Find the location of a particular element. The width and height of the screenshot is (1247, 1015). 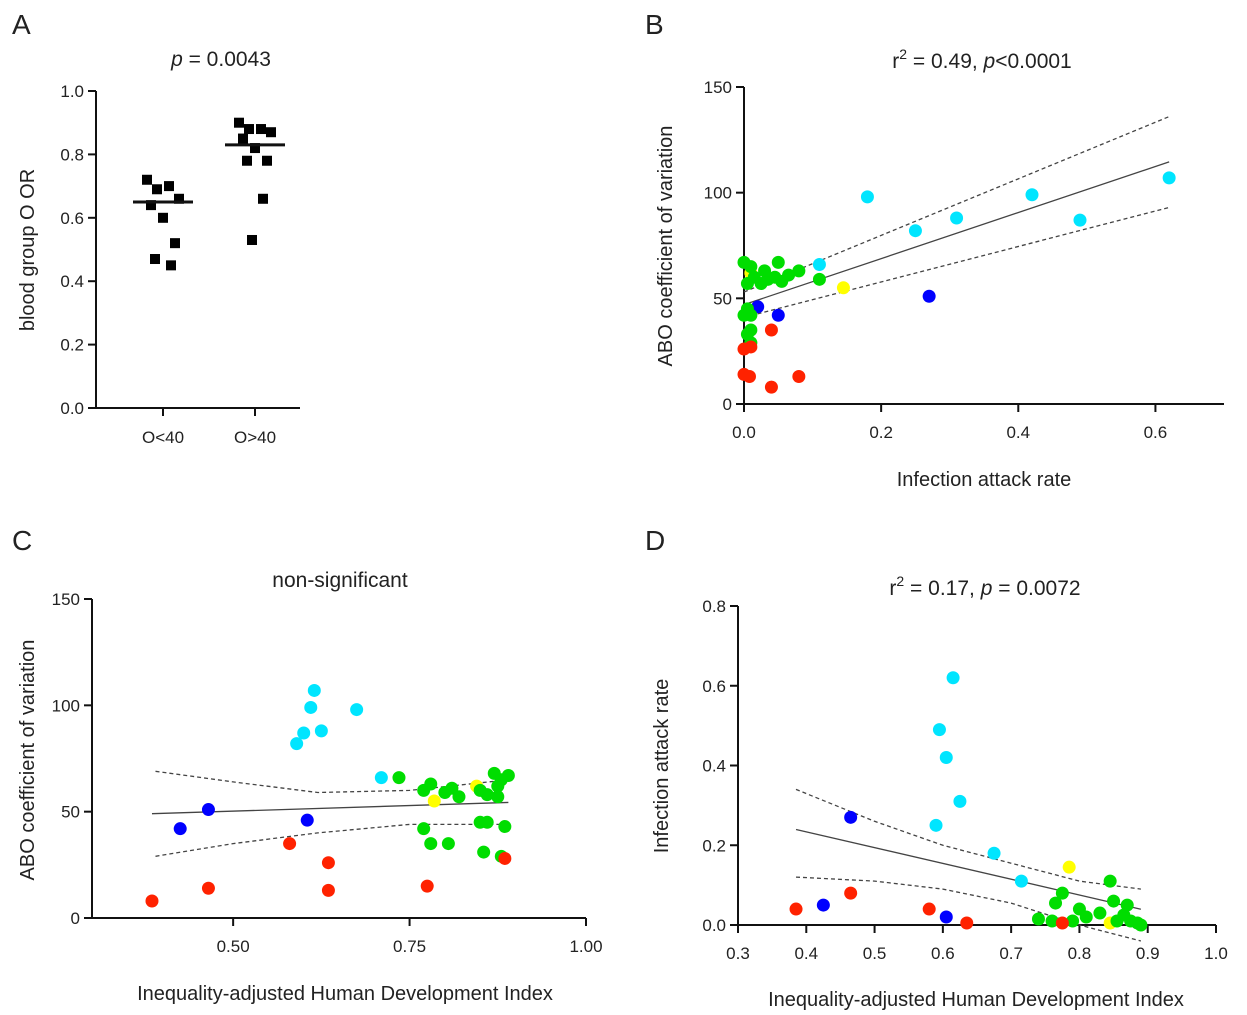

panel-c-marks is located at coordinates (330, 795).